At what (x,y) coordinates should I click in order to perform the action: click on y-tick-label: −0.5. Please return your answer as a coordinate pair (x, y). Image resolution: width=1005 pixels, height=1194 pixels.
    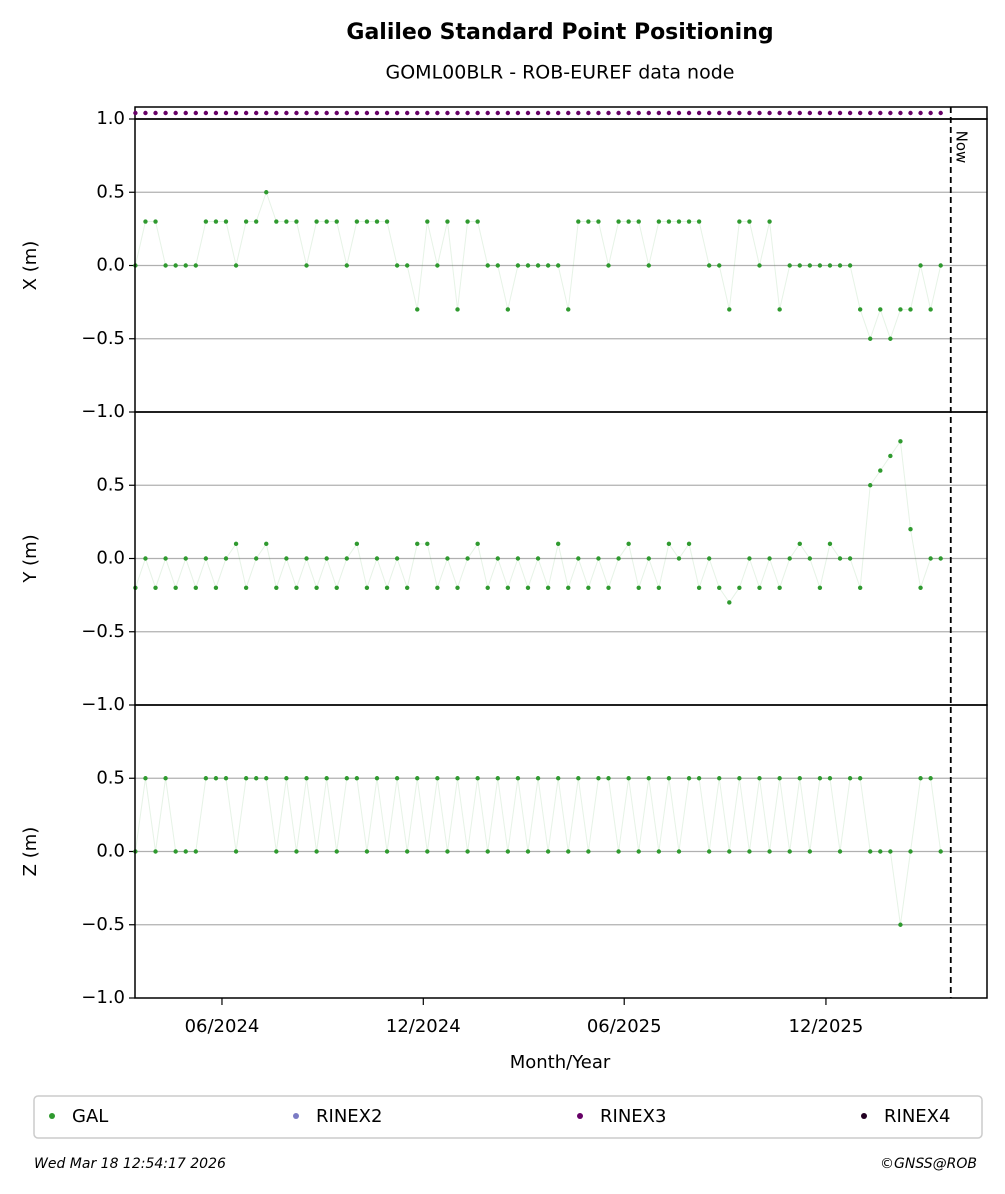
    Looking at the image, I should click on (103, 338).